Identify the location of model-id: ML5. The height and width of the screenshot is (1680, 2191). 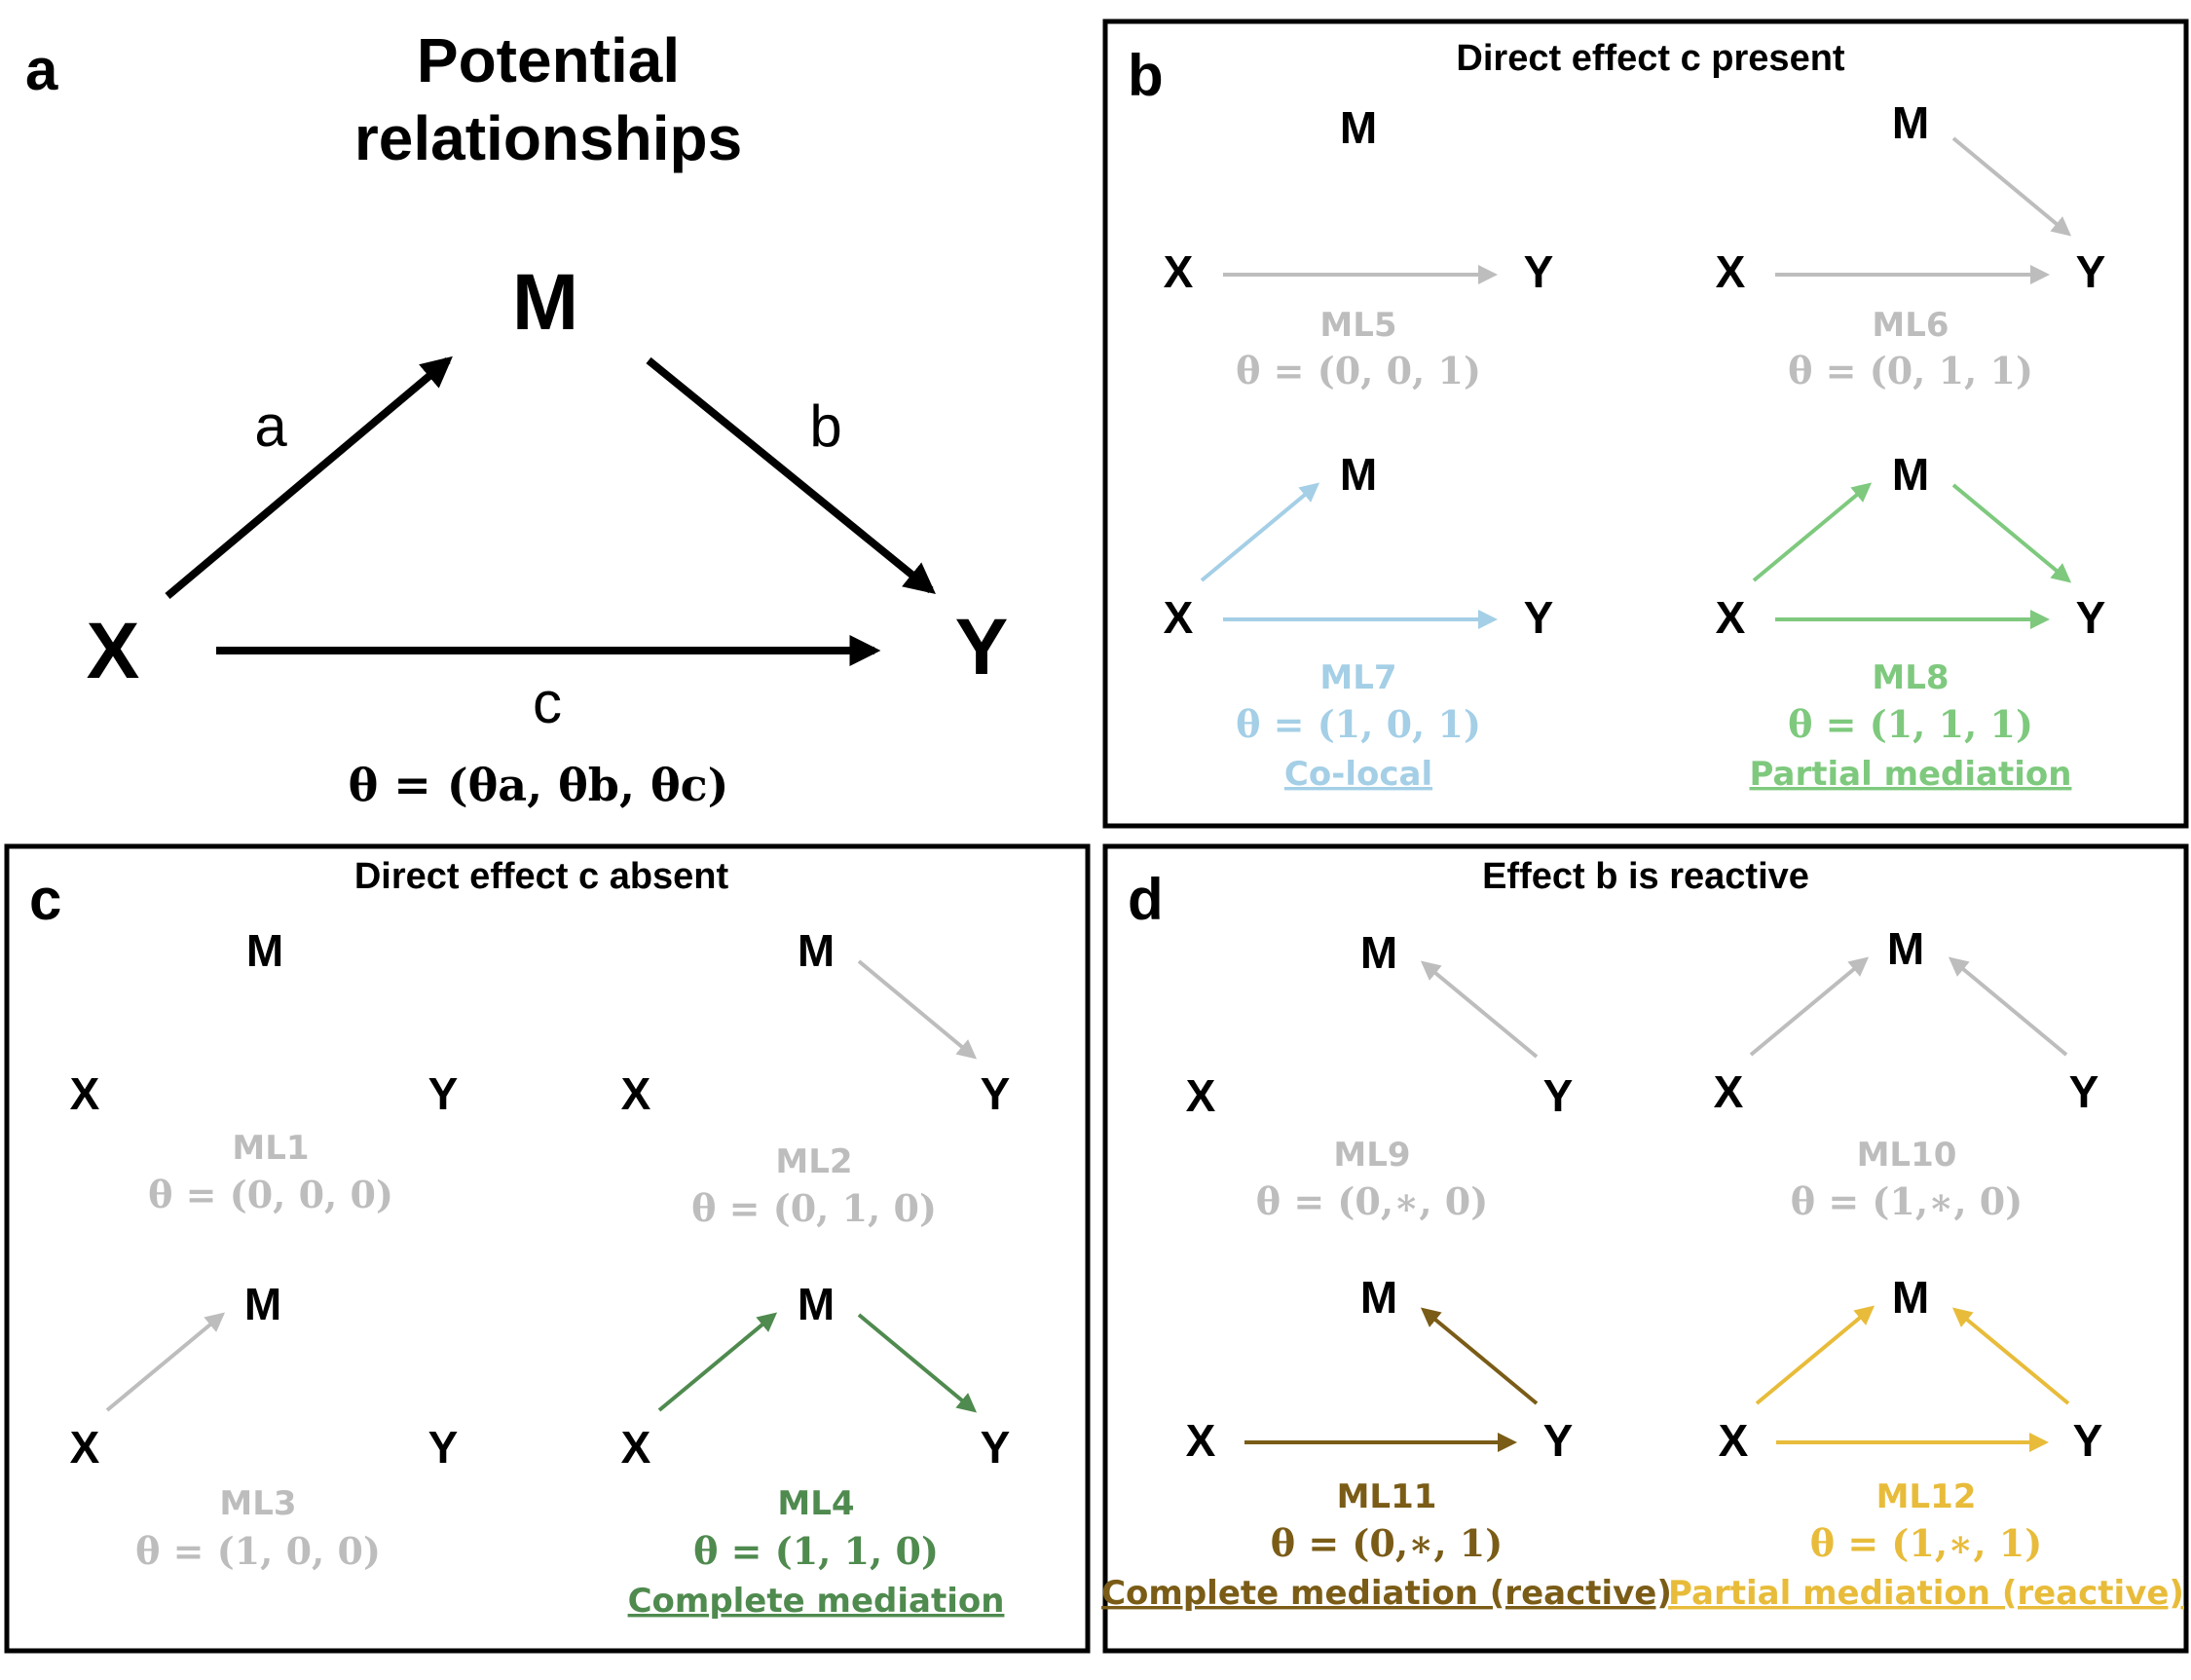
(1357, 325).